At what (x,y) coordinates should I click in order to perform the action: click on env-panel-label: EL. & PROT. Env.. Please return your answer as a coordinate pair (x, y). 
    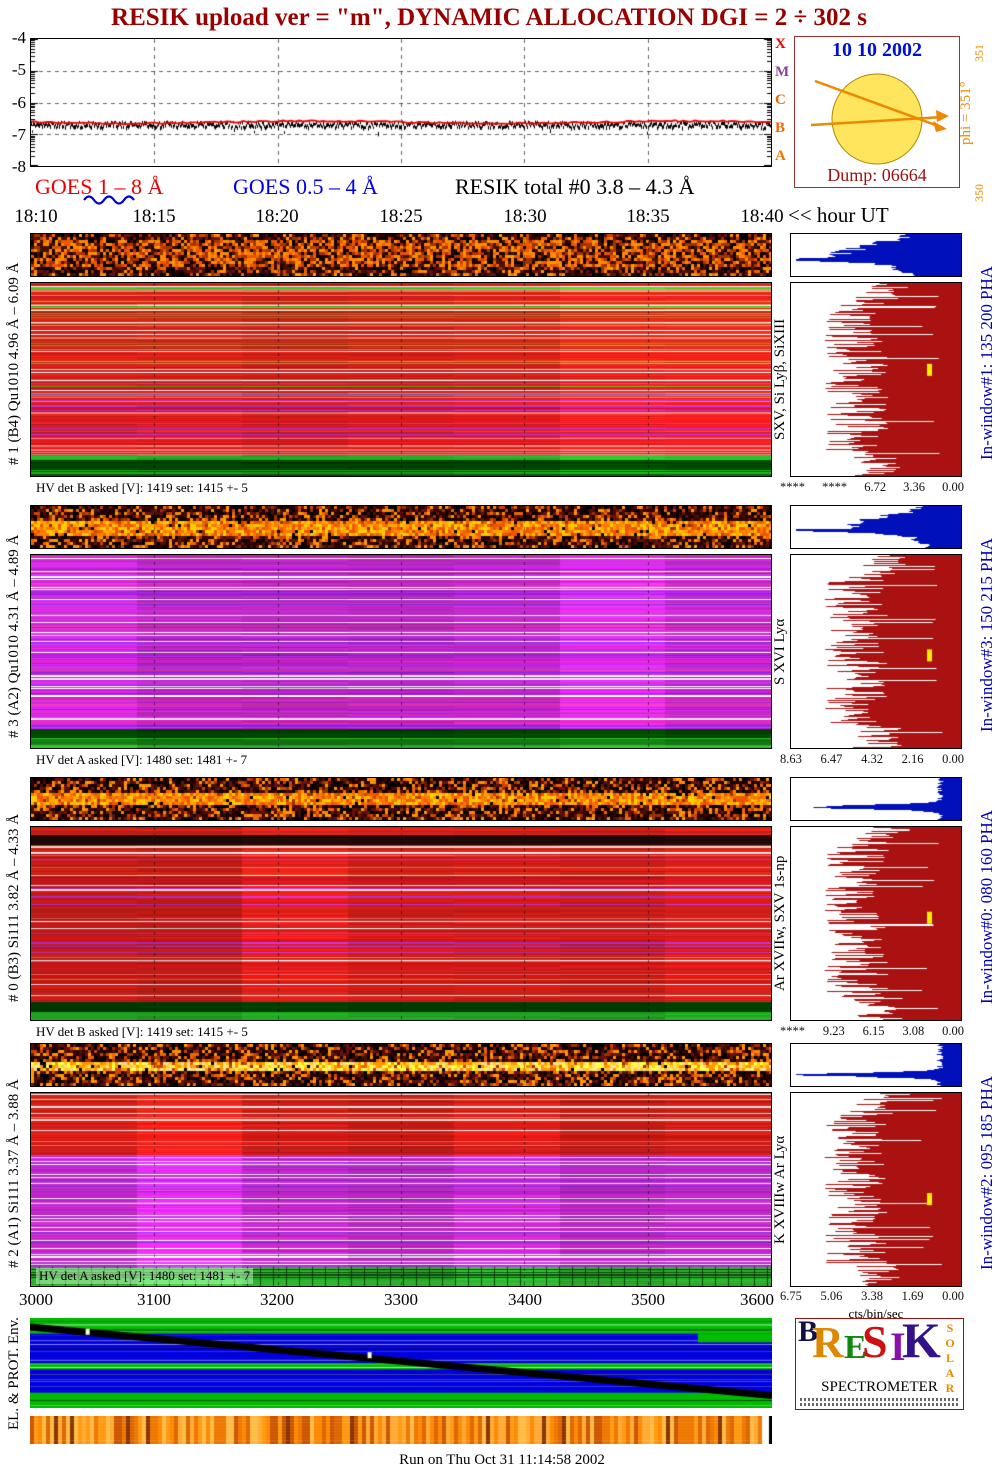
    Looking at the image, I should click on (14, 1373).